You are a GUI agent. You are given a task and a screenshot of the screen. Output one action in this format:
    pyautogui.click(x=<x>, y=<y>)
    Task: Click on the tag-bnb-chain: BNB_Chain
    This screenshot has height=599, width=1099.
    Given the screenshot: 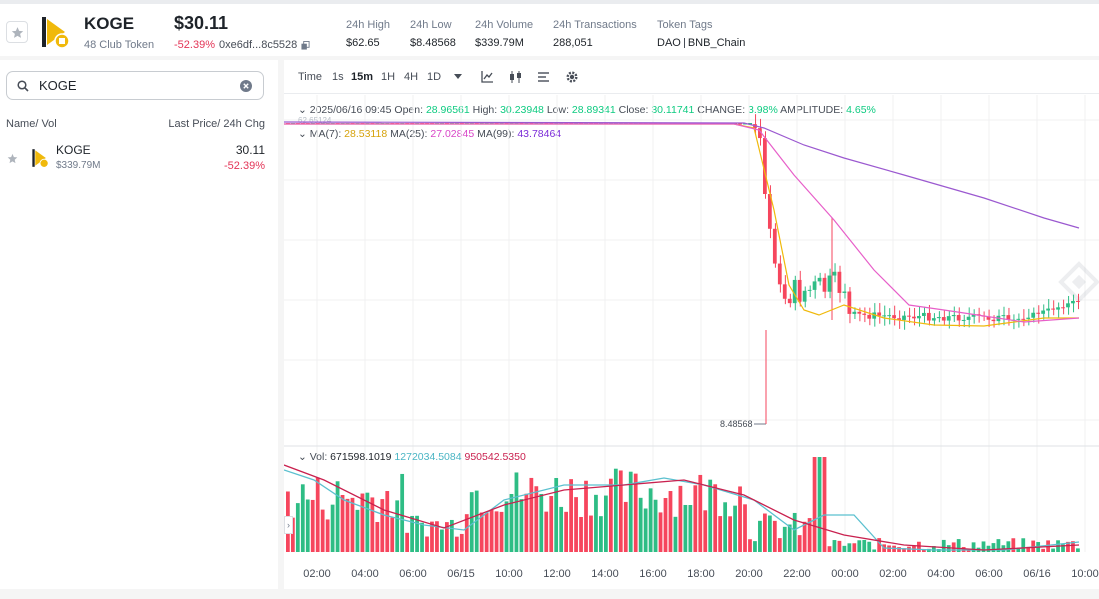 What is the action you would take?
    pyautogui.click(x=716, y=43)
    